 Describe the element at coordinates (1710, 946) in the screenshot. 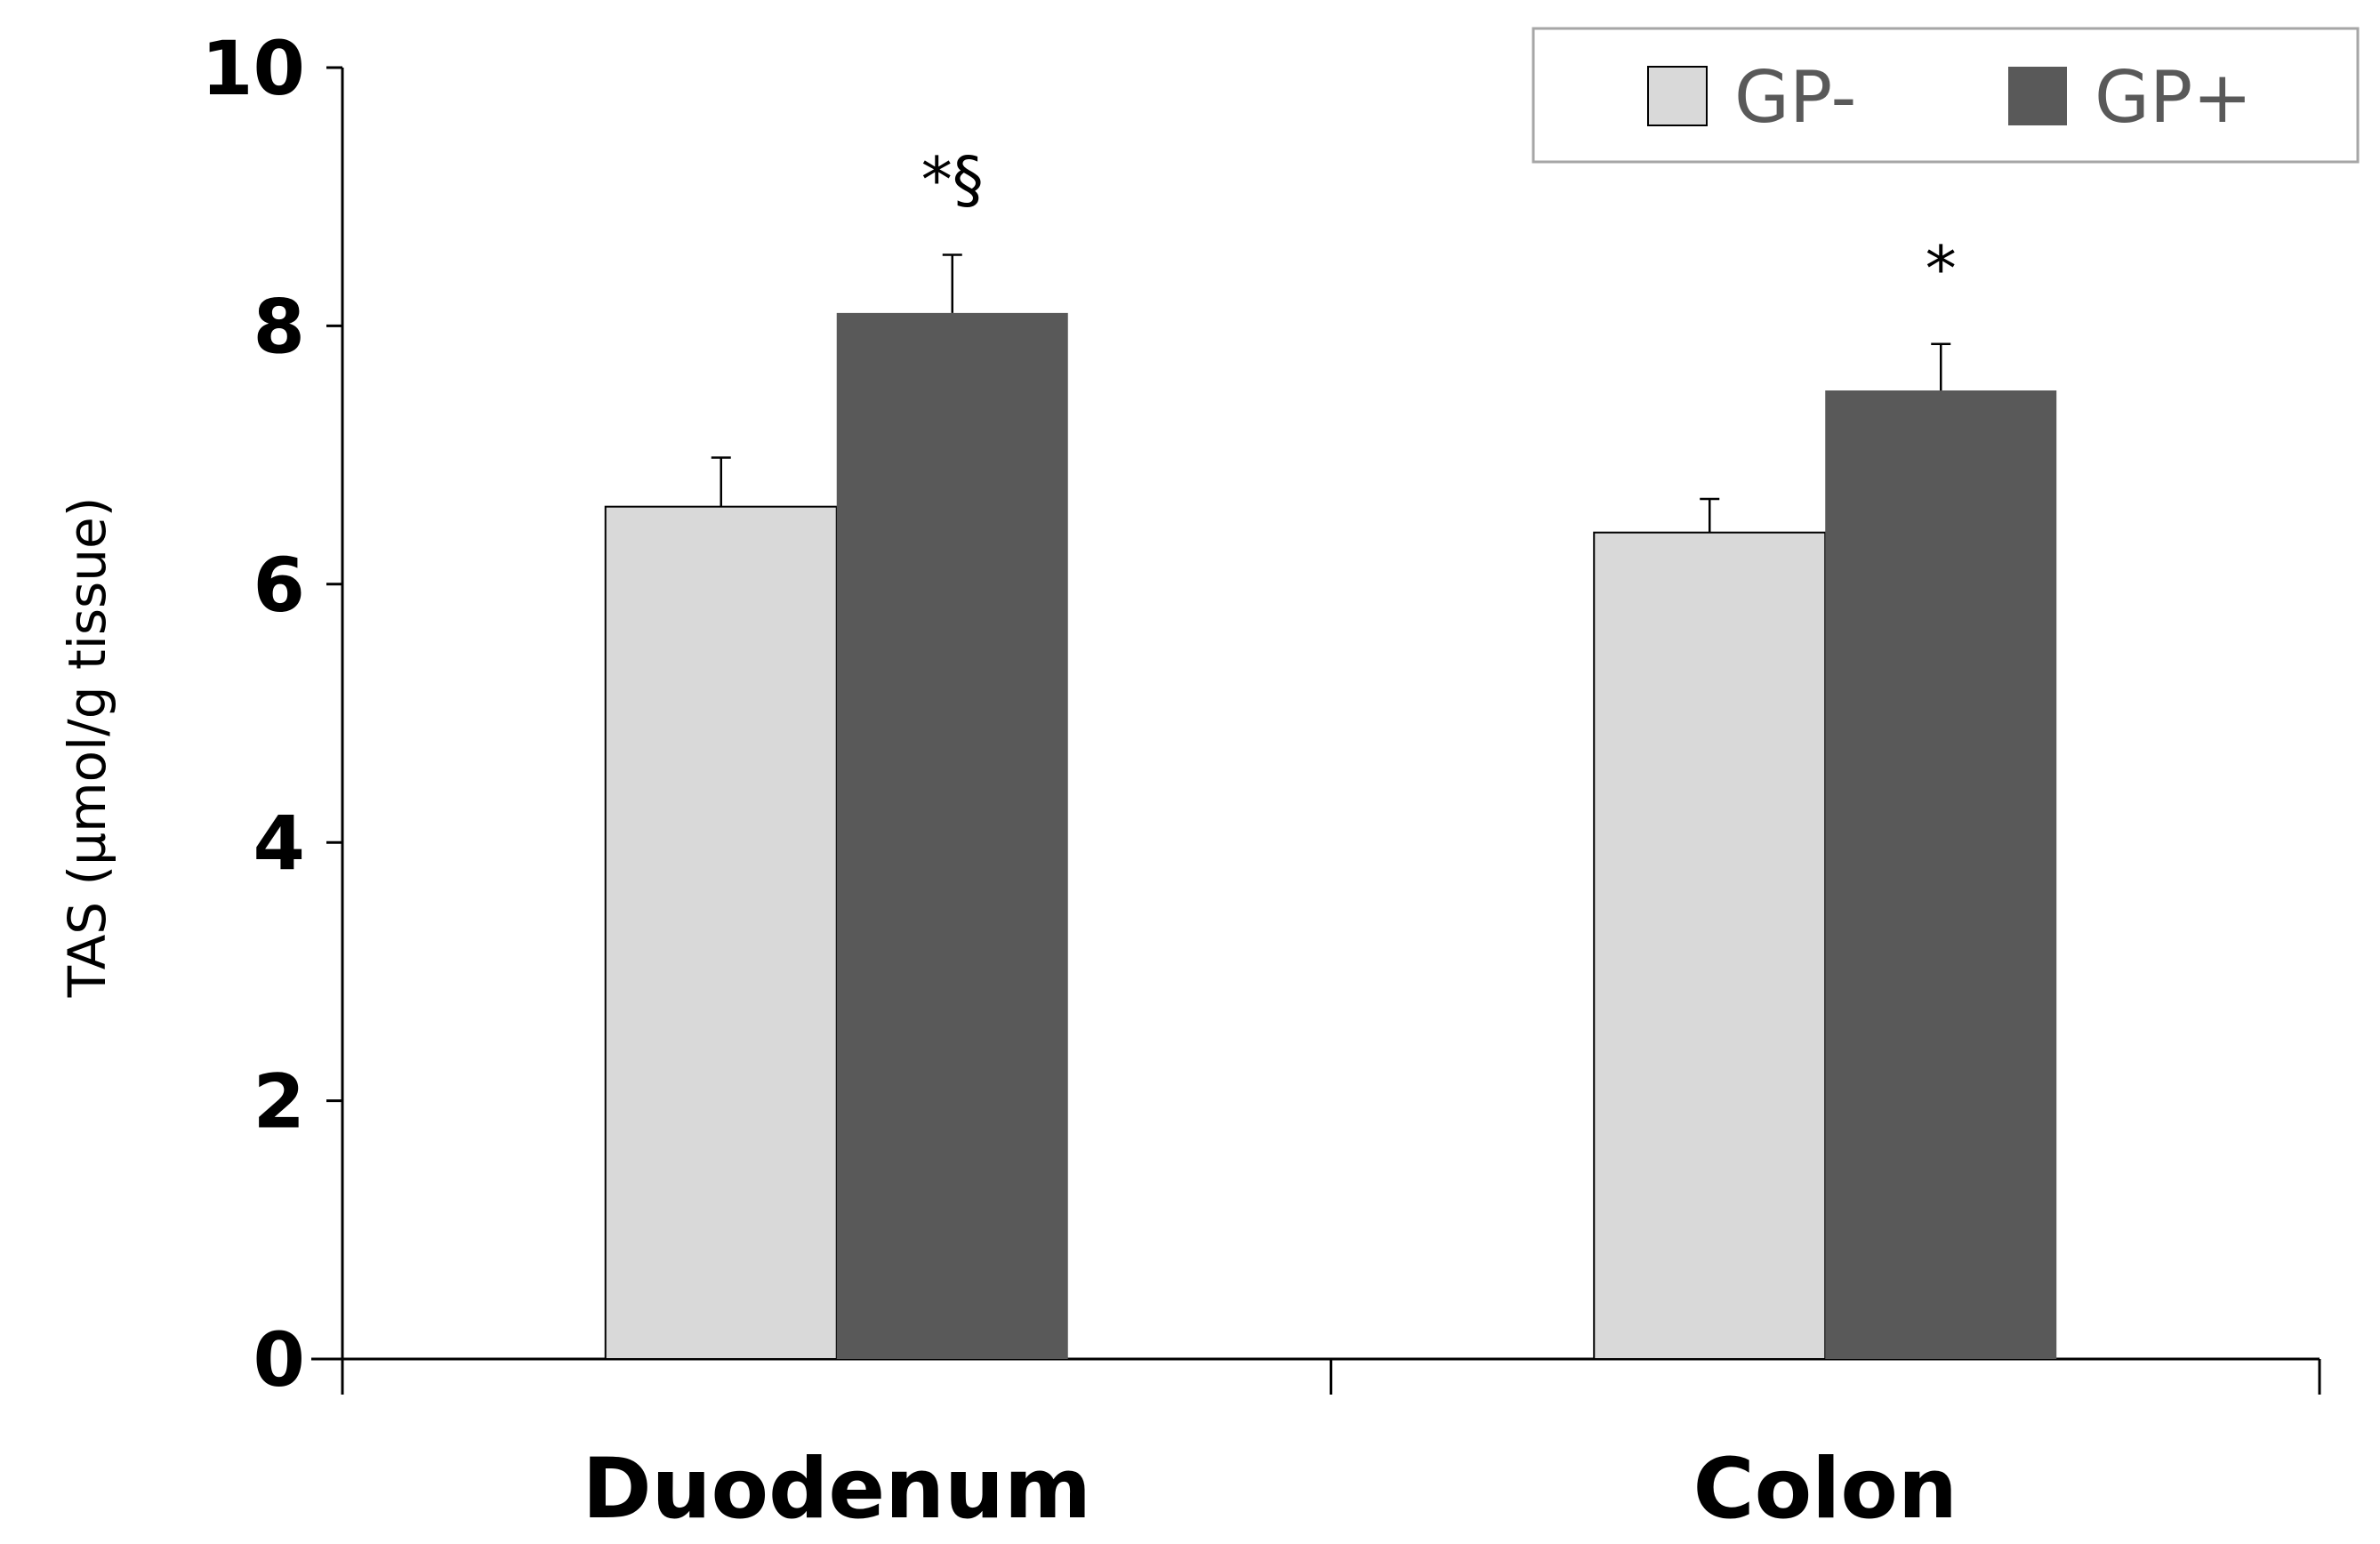

I see `bar-colon-gp-minus` at that location.